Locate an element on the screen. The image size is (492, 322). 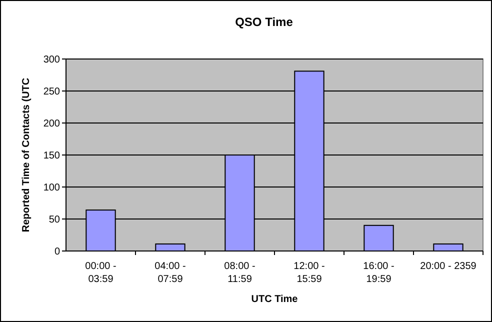
chart-title: QSO Time is located at coordinates (264, 22).